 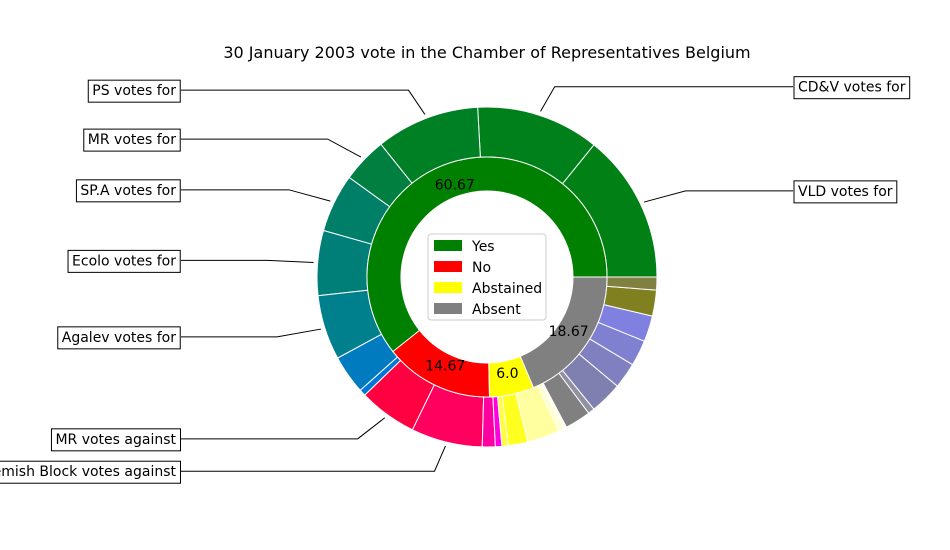 I want to click on annotation-label: VLD votes for, so click(x=845, y=192).